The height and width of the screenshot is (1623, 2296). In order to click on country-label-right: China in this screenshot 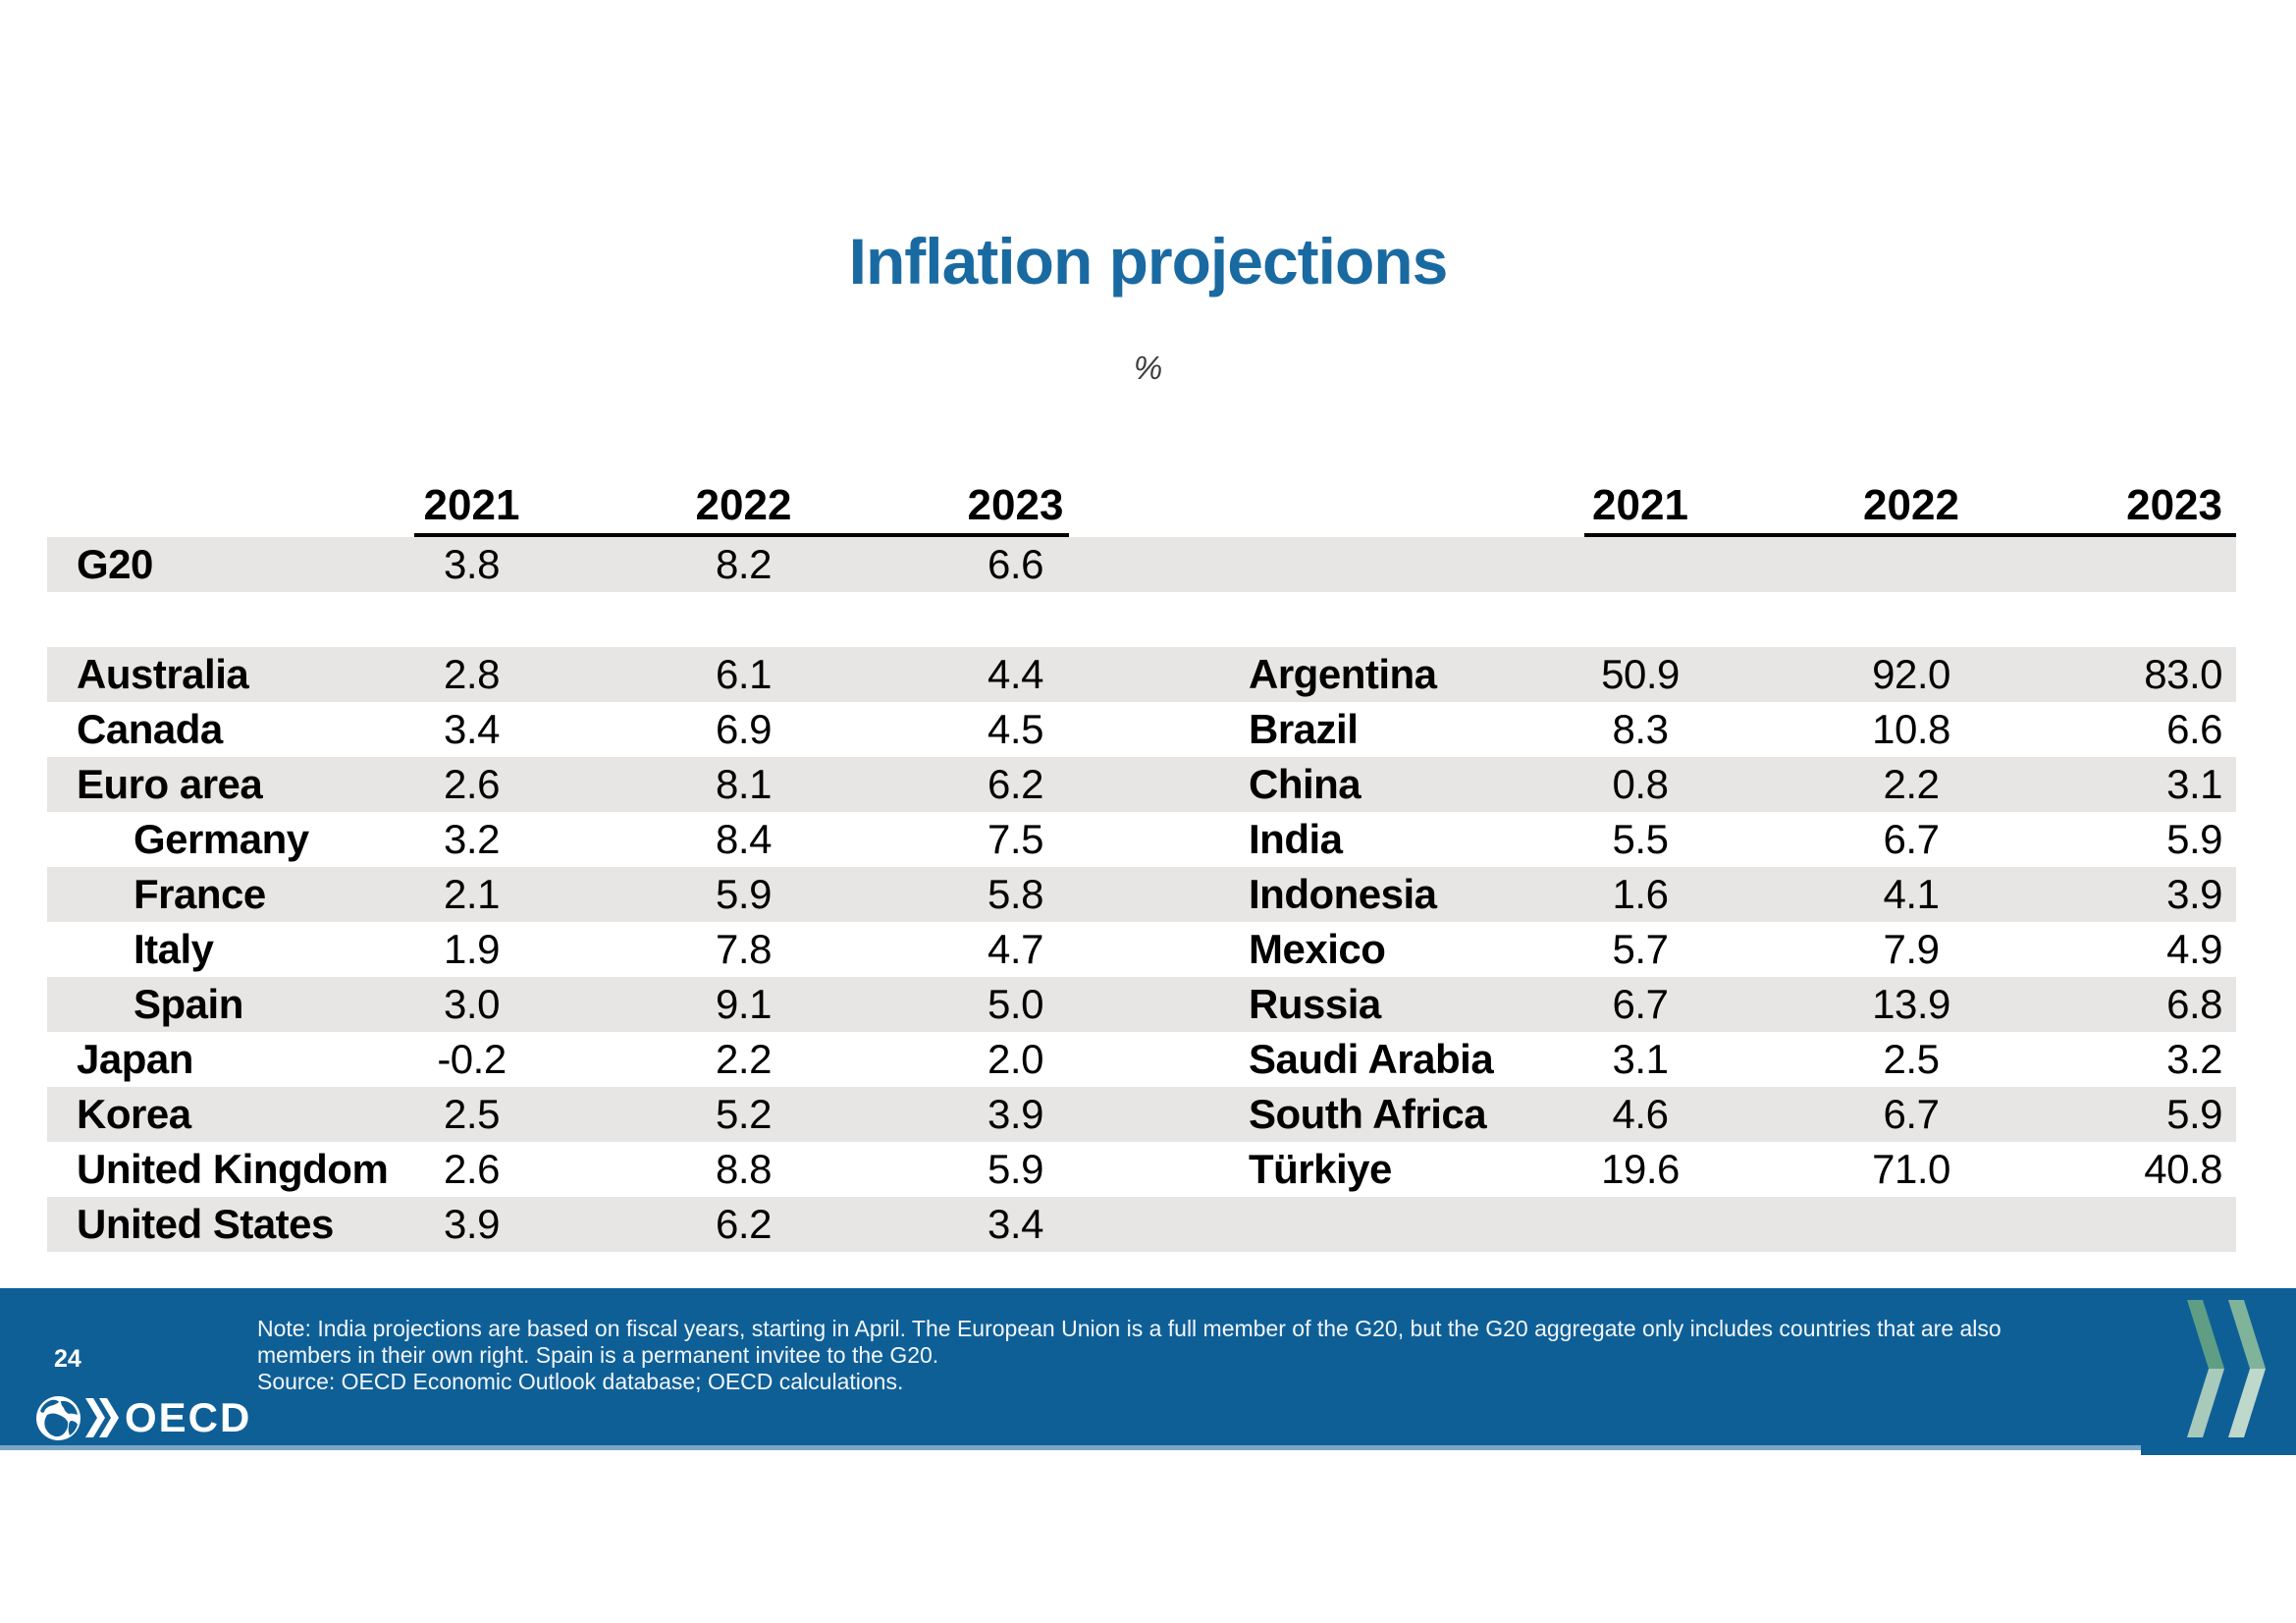, I will do `click(1306, 784)`.